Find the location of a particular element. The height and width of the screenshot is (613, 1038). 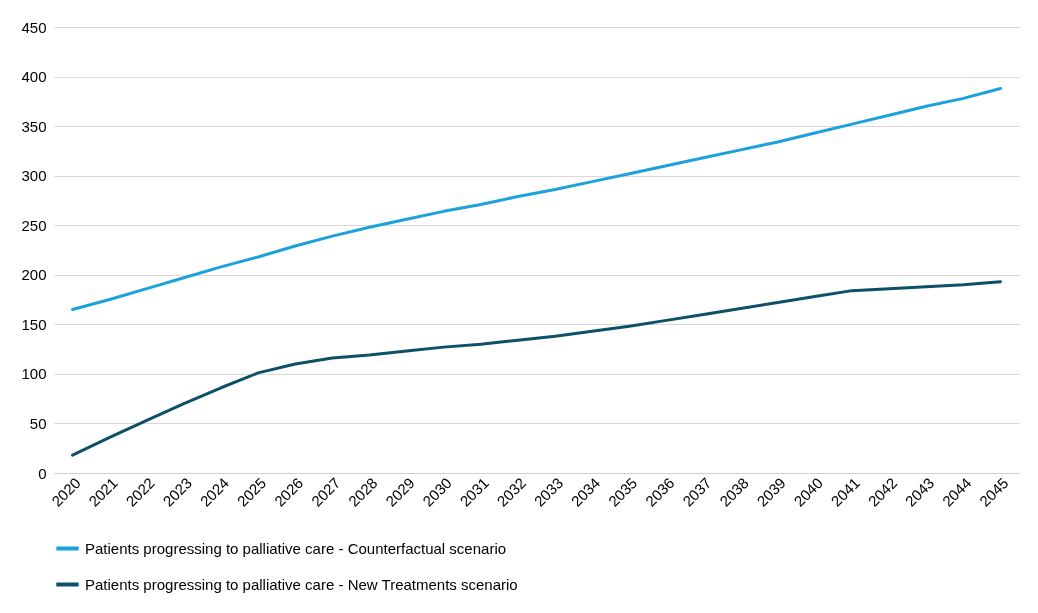

y-tick-label: 450 is located at coordinates (34, 27).